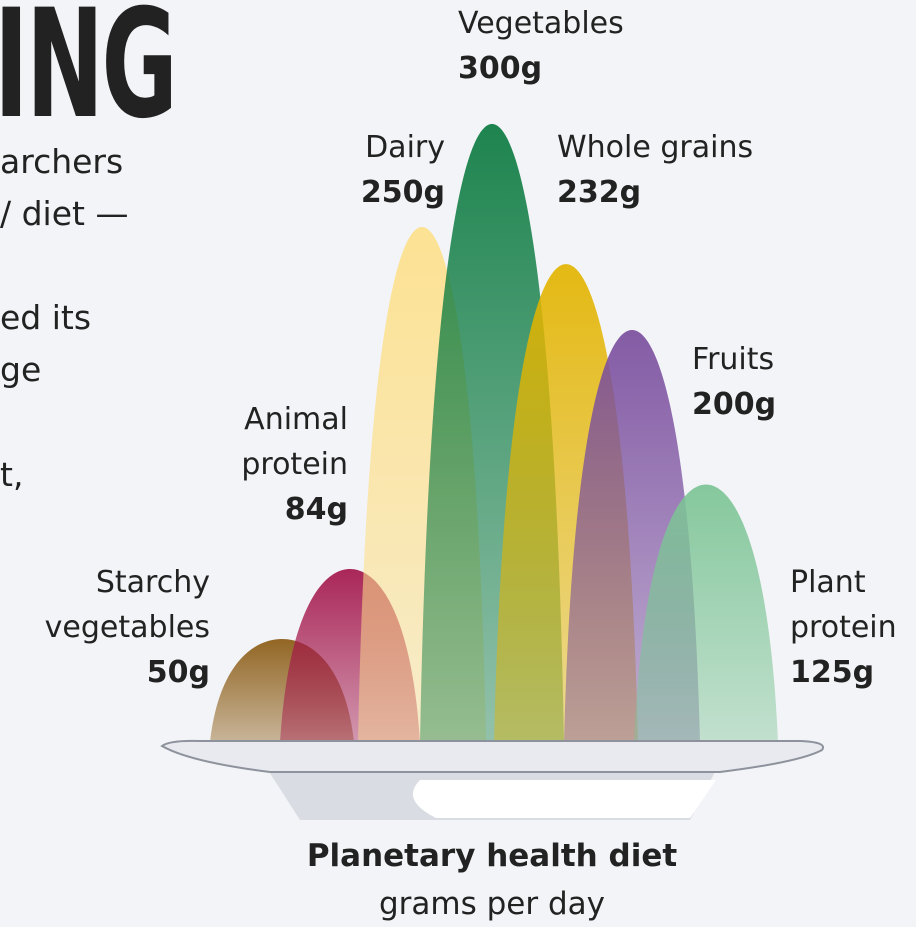 The height and width of the screenshot is (927, 916). What do you see at coordinates (62, 161) in the screenshot?
I see `body-text: archers` at bounding box center [62, 161].